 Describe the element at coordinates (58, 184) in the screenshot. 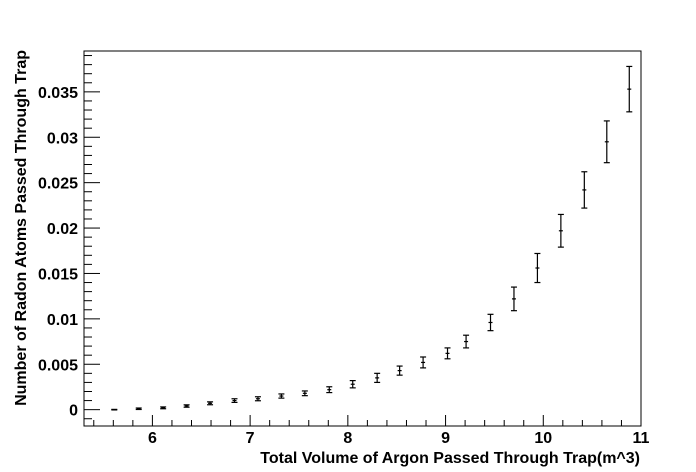

I see `y-tick-label: 0.025` at that location.